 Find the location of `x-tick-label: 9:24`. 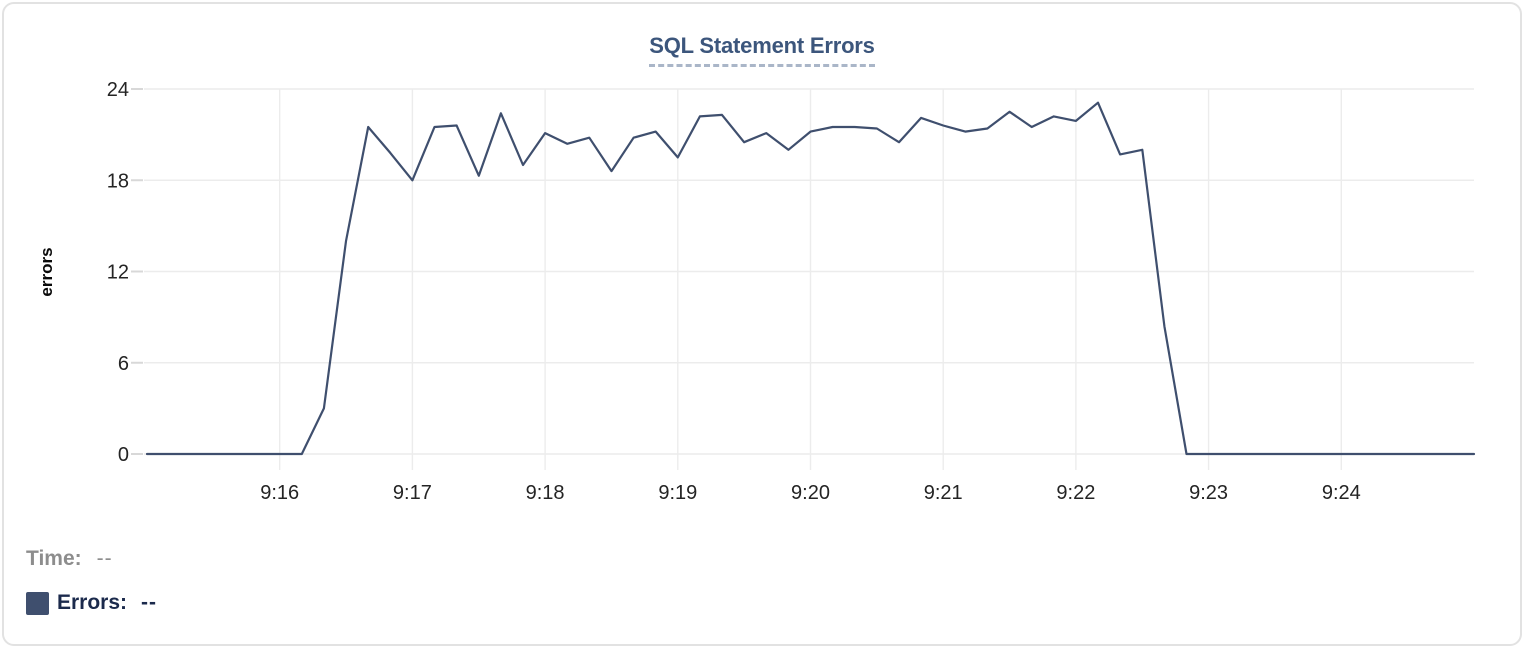

x-tick-label: 9:24 is located at coordinates (1341, 493).